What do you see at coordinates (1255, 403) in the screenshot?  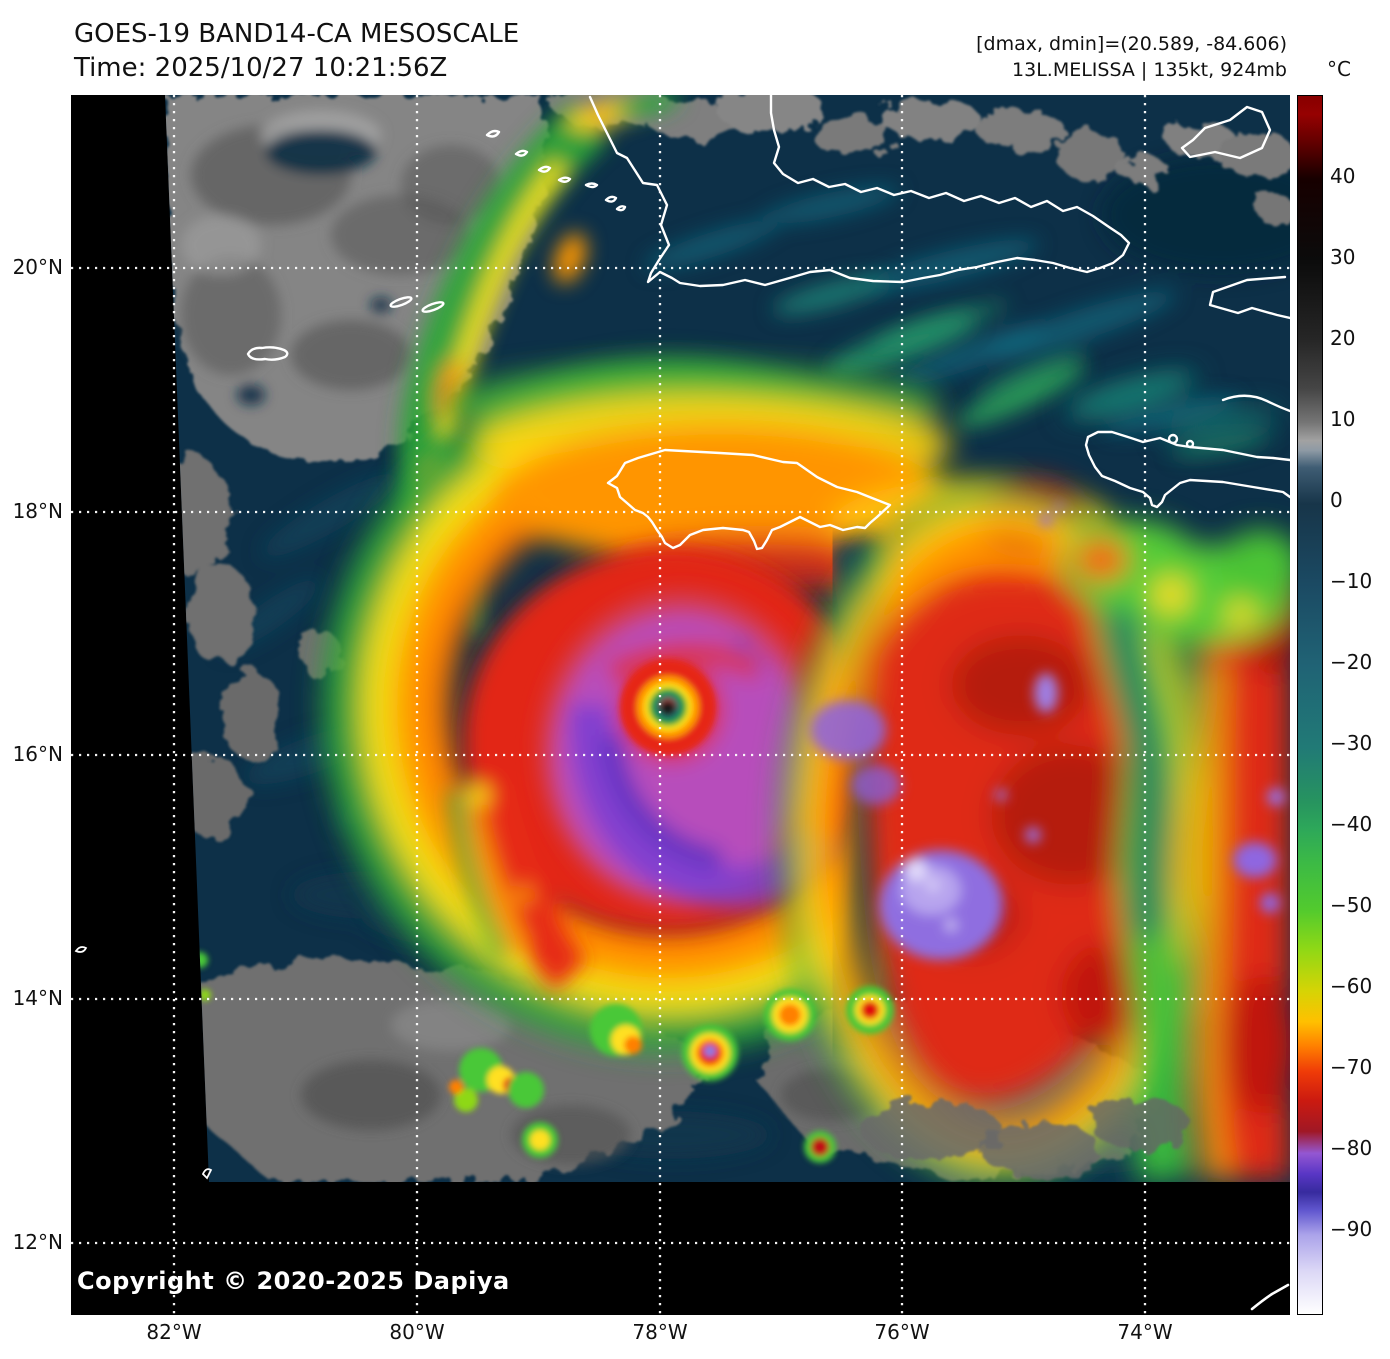 I see `northwest-haiti-coastline` at bounding box center [1255, 403].